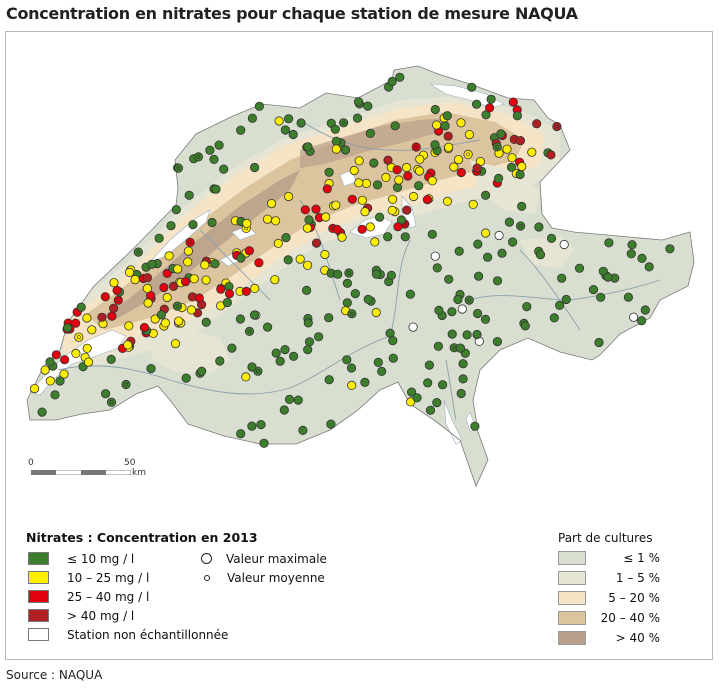 This screenshot has height=691, width=720. I want to click on culture-label-5-20: 5 – 20 %, so click(634, 598).